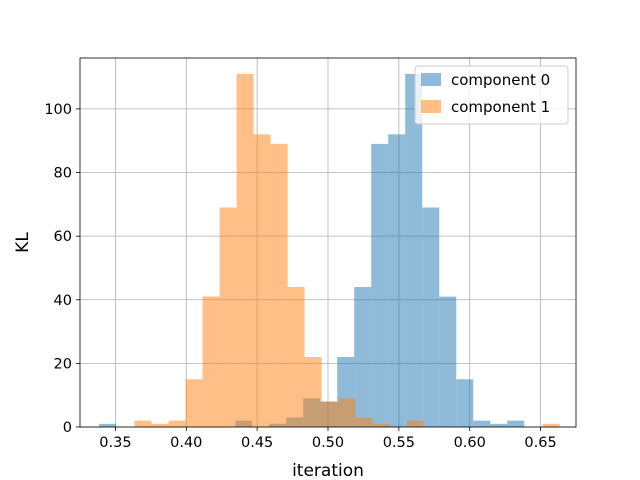  Describe the element at coordinates (500, 107) in the screenshot. I see `legend-label: component 1` at that location.